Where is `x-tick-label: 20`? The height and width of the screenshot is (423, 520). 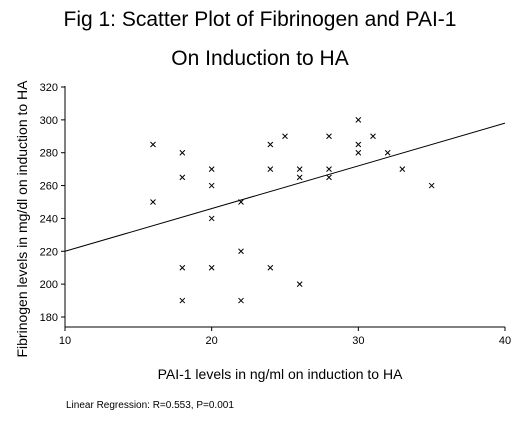 x-tick-label: 20 is located at coordinates (212, 341).